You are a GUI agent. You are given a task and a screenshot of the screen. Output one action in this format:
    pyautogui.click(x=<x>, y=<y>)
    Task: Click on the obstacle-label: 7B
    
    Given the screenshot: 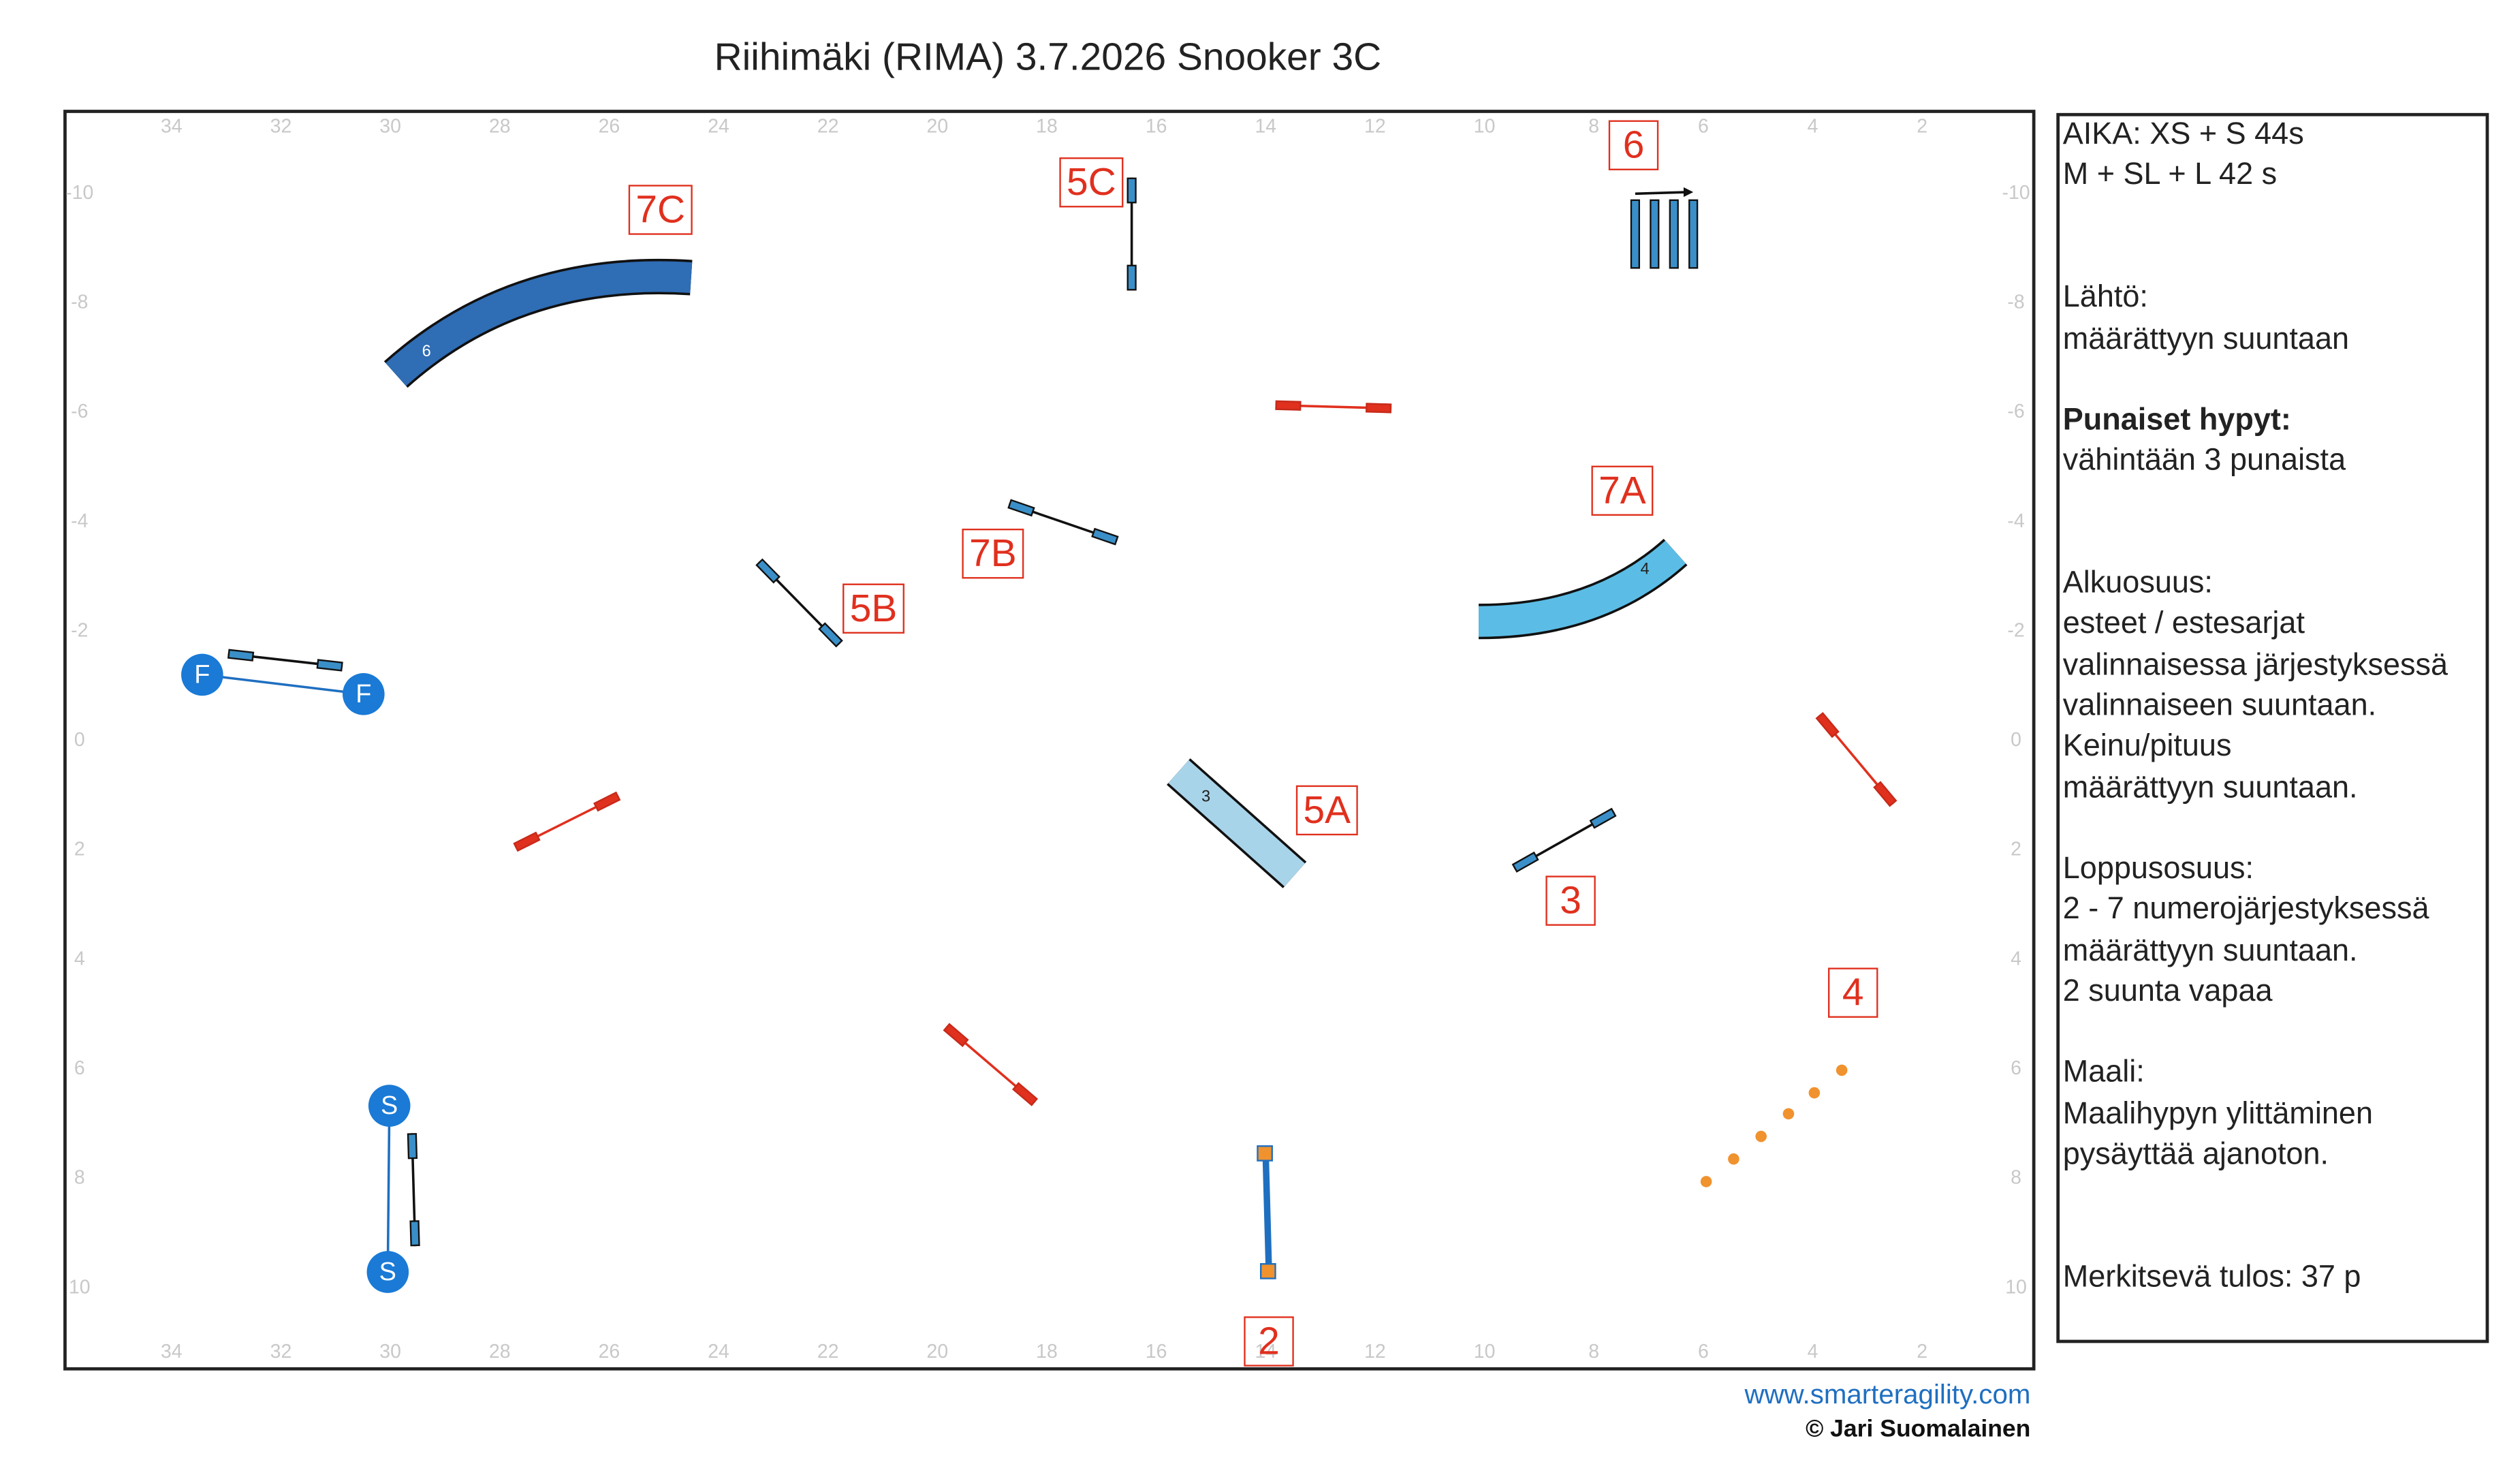 What is the action you would take?
    pyautogui.click(x=993, y=553)
    